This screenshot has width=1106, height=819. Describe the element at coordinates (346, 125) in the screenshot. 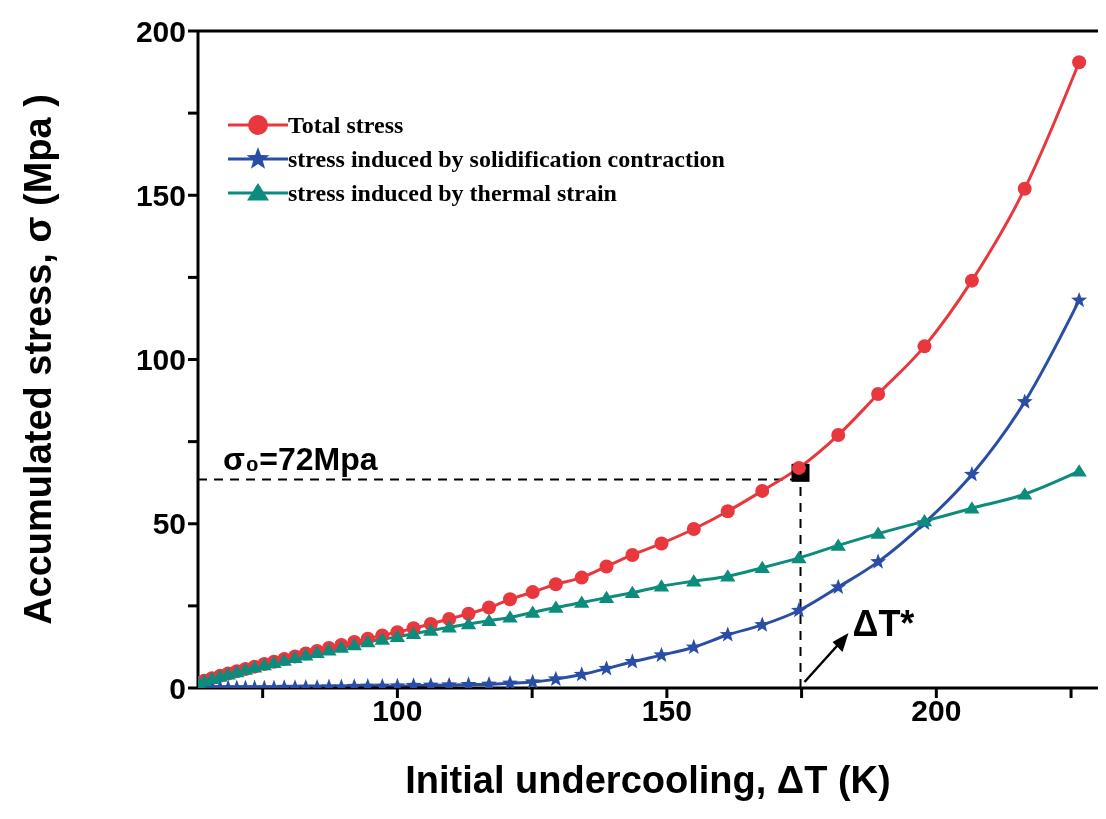

I see `legend-label: Total stress` at that location.